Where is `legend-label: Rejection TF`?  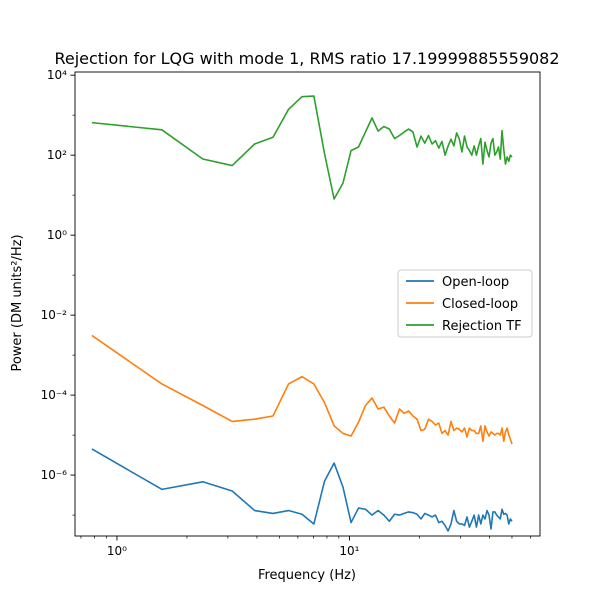 legend-label: Rejection TF is located at coordinates (482, 326).